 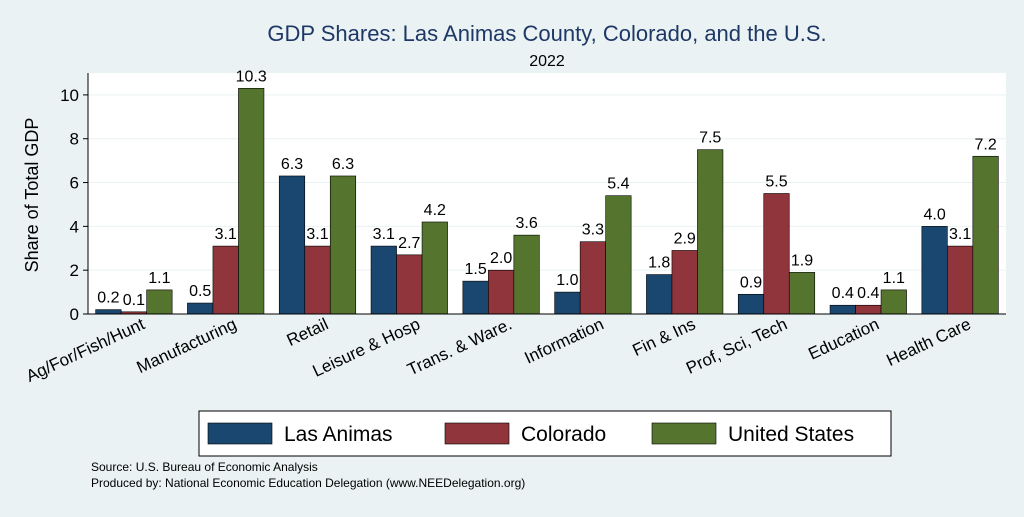 I want to click on data-label: 7.5, so click(x=710, y=138).